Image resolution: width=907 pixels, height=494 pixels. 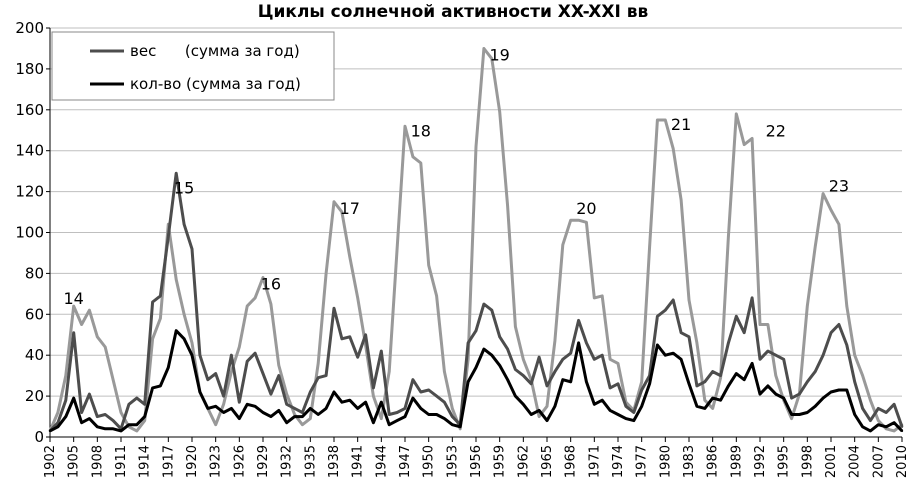 What do you see at coordinates (736, 461) in the screenshot?
I see `x-tick-label: 1989` at bounding box center [736, 461].